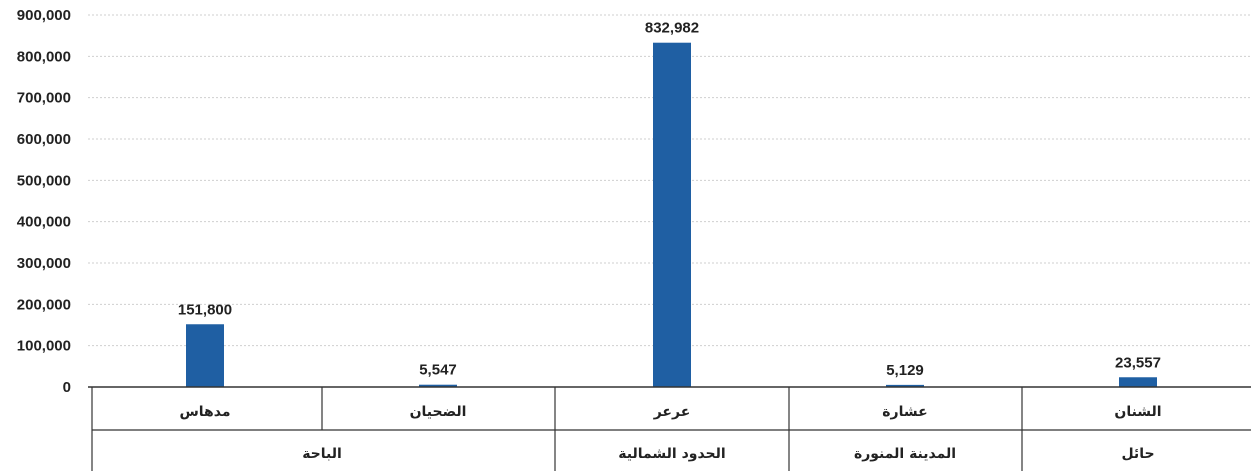  What do you see at coordinates (44, 346) in the screenshot?
I see `y-tick-label: 100,000` at bounding box center [44, 346].